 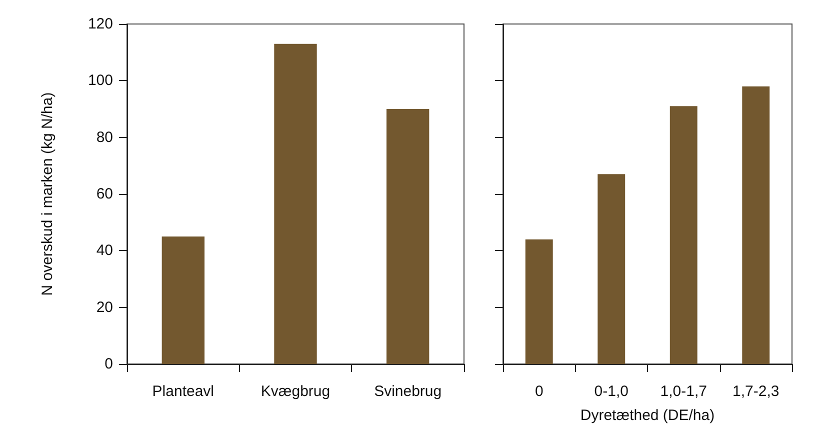 What do you see at coordinates (183, 391) in the screenshot?
I see `x-tick-label: Planteavl` at bounding box center [183, 391].